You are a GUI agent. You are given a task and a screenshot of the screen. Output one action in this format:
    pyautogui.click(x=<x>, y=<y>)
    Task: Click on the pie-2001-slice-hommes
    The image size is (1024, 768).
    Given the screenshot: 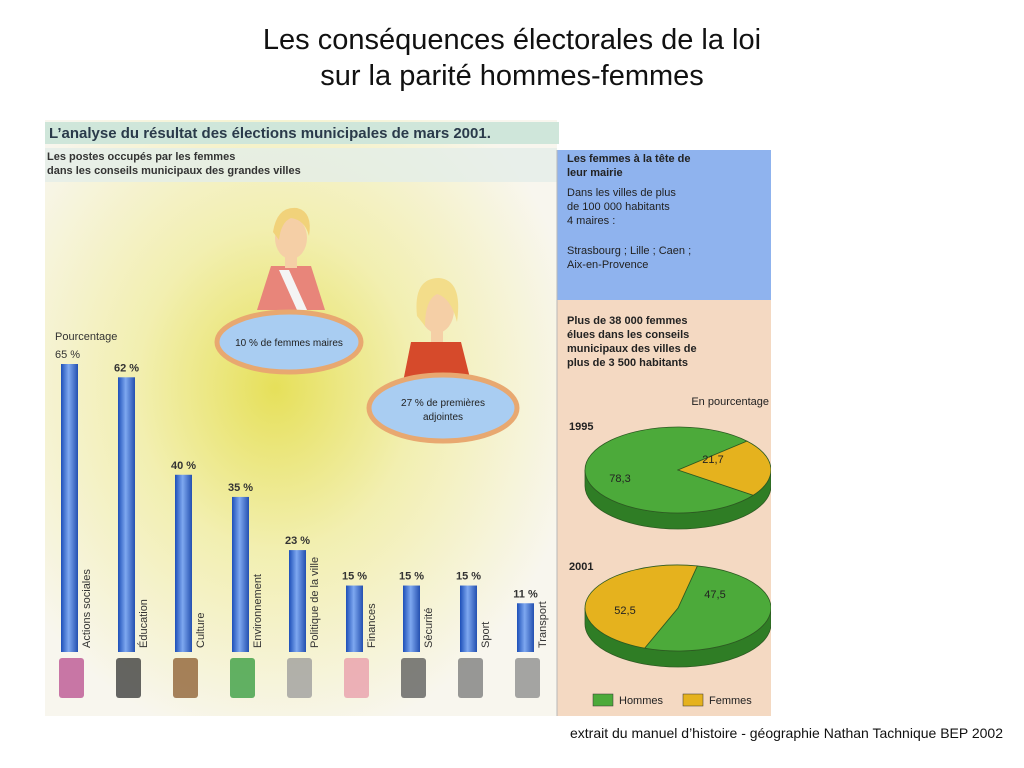 What is the action you would take?
    pyautogui.click(x=707, y=608)
    